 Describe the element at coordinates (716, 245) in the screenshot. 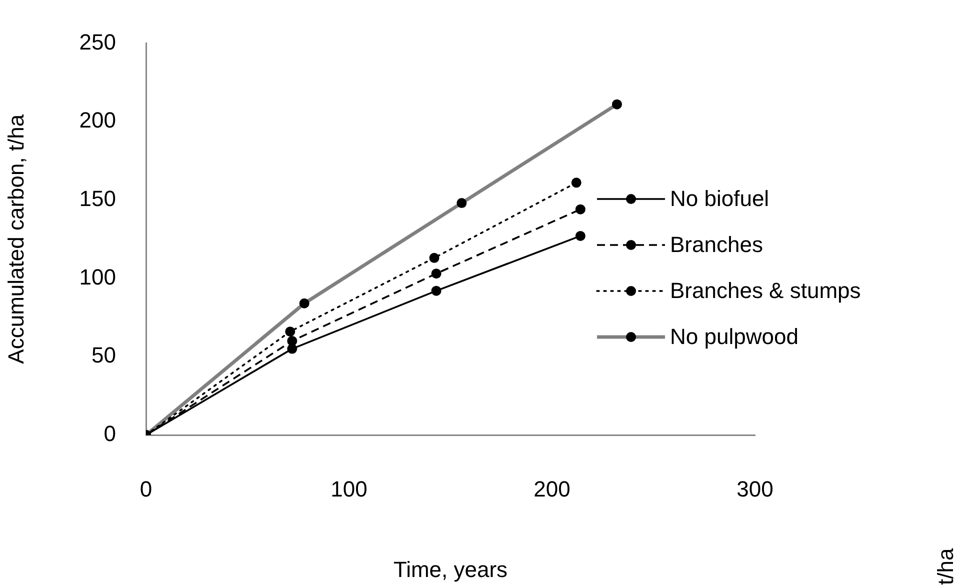

I see `legend-label: Branches` at that location.